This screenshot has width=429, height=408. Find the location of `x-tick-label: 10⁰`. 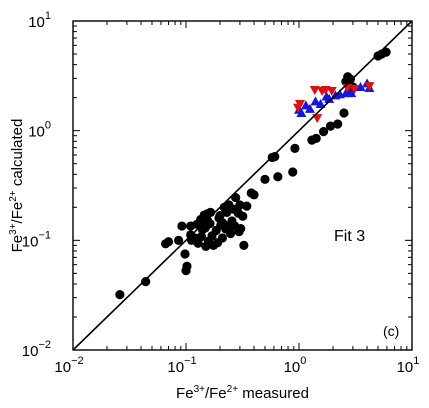

x-tick-label: 10⁰ is located at coordinates (295, 365).